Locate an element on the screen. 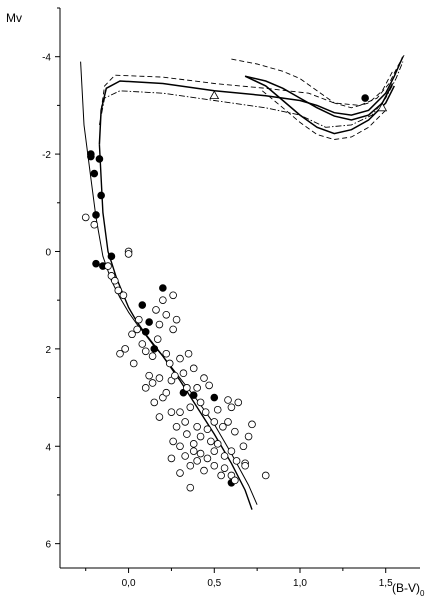 This screenshot has width=437, height=606. y-tick-label: 2 is located at coordinates (48, 350).